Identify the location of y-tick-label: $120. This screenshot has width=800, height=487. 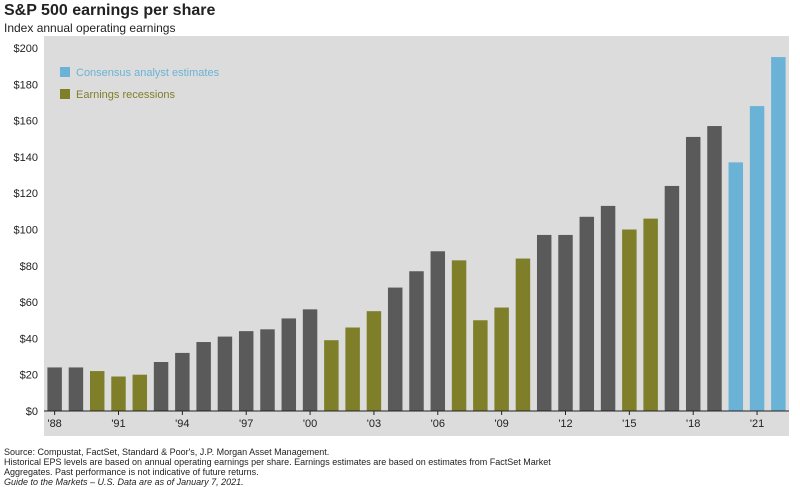
(26, 194).